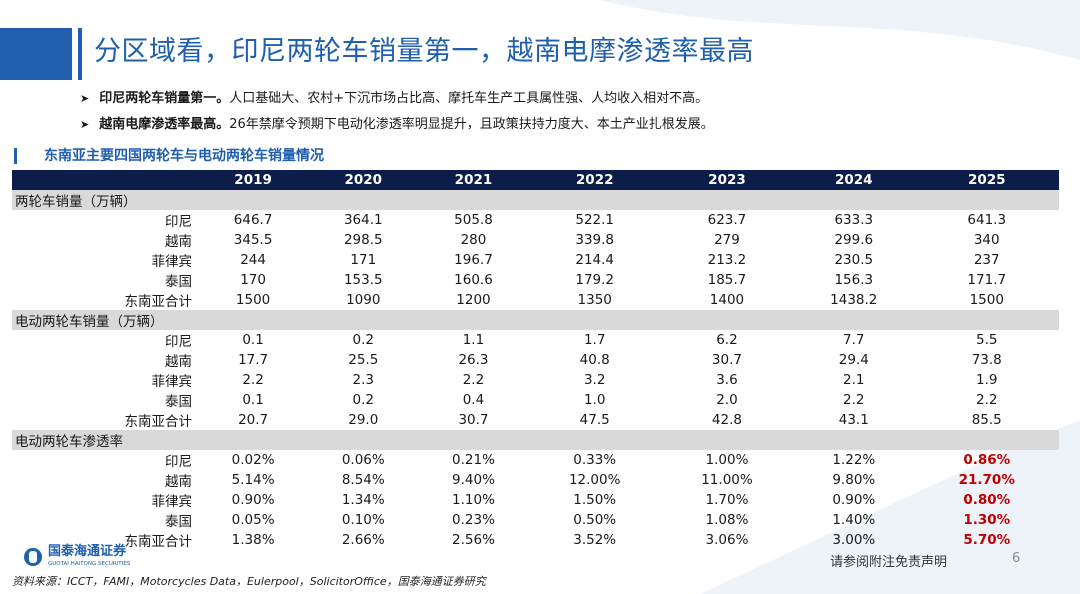 The width and height of the screenshot is (1080, 594). I want to click on table-cell: 160.6, so click(473, 280).